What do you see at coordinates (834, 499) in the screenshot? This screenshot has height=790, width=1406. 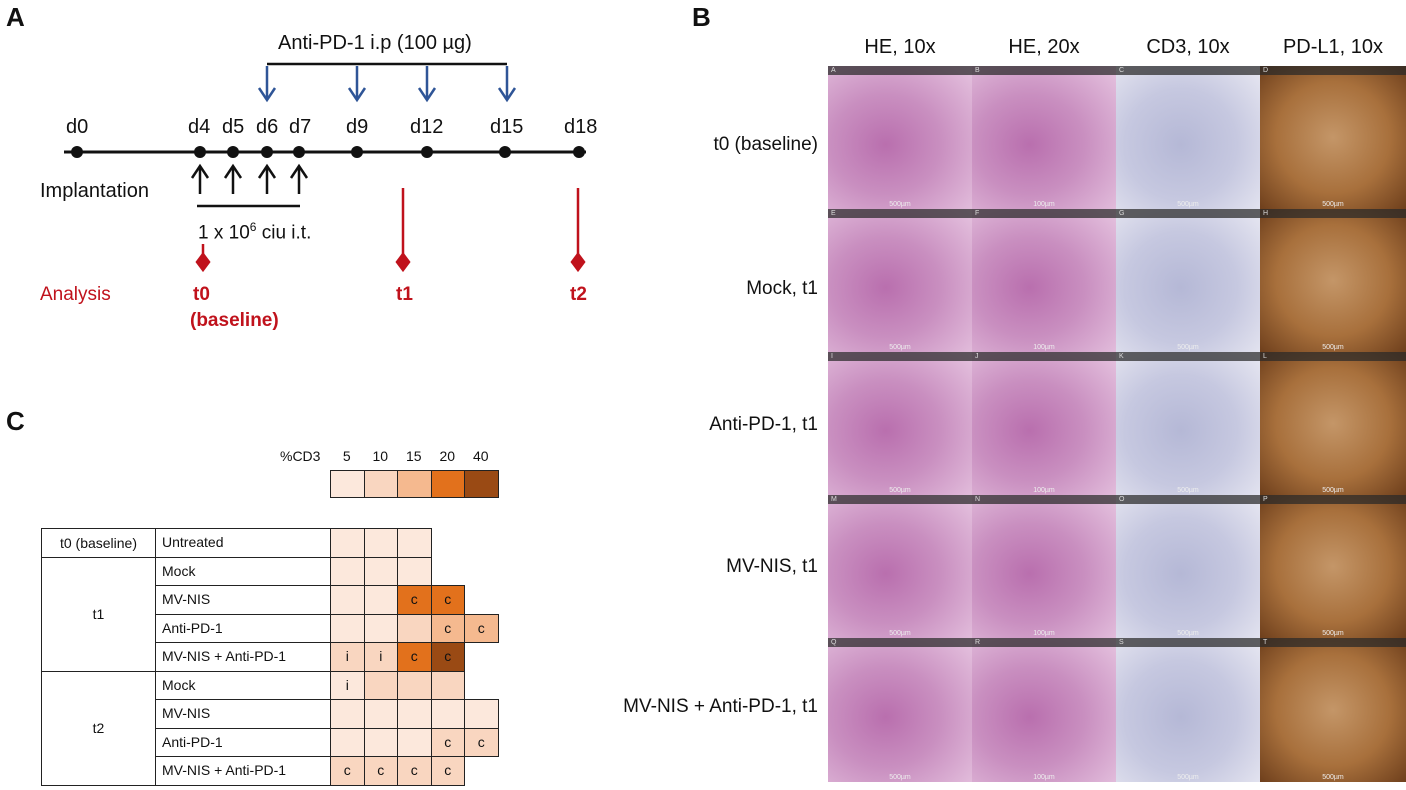 I see `tile-letter: M` at bounding box center [834, 499].